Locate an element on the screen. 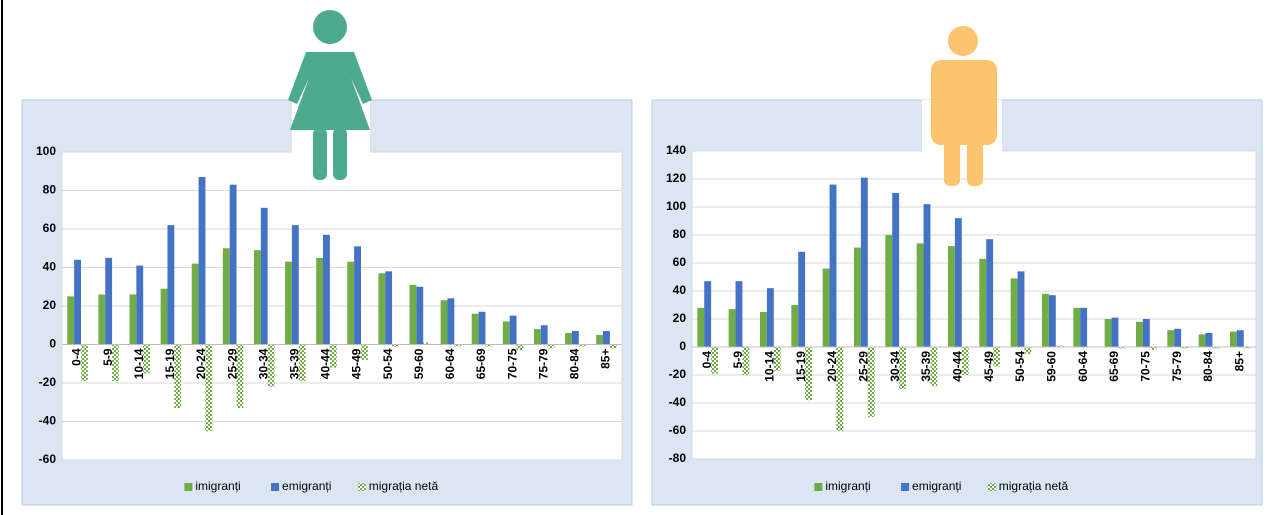 The height and width of the screenshot is (515, 1282). y-tick-label: 80 is located at coordinates (680, 234).